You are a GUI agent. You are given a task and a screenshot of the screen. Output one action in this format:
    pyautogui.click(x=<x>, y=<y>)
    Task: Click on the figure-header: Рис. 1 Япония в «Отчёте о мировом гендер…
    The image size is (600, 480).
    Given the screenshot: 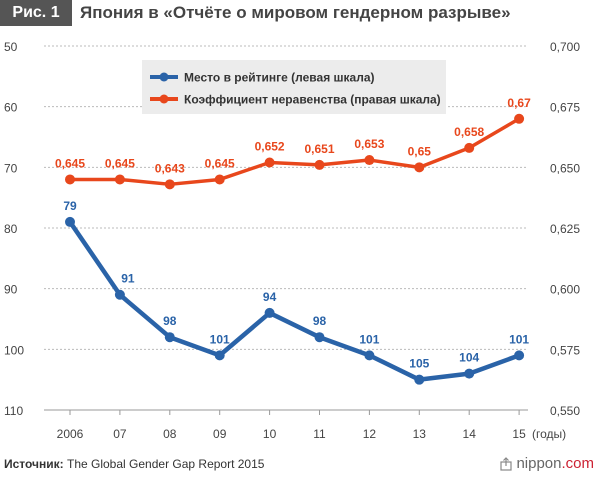 What is the action you would take?
    pyautogui.click(x=300, y=13)
    